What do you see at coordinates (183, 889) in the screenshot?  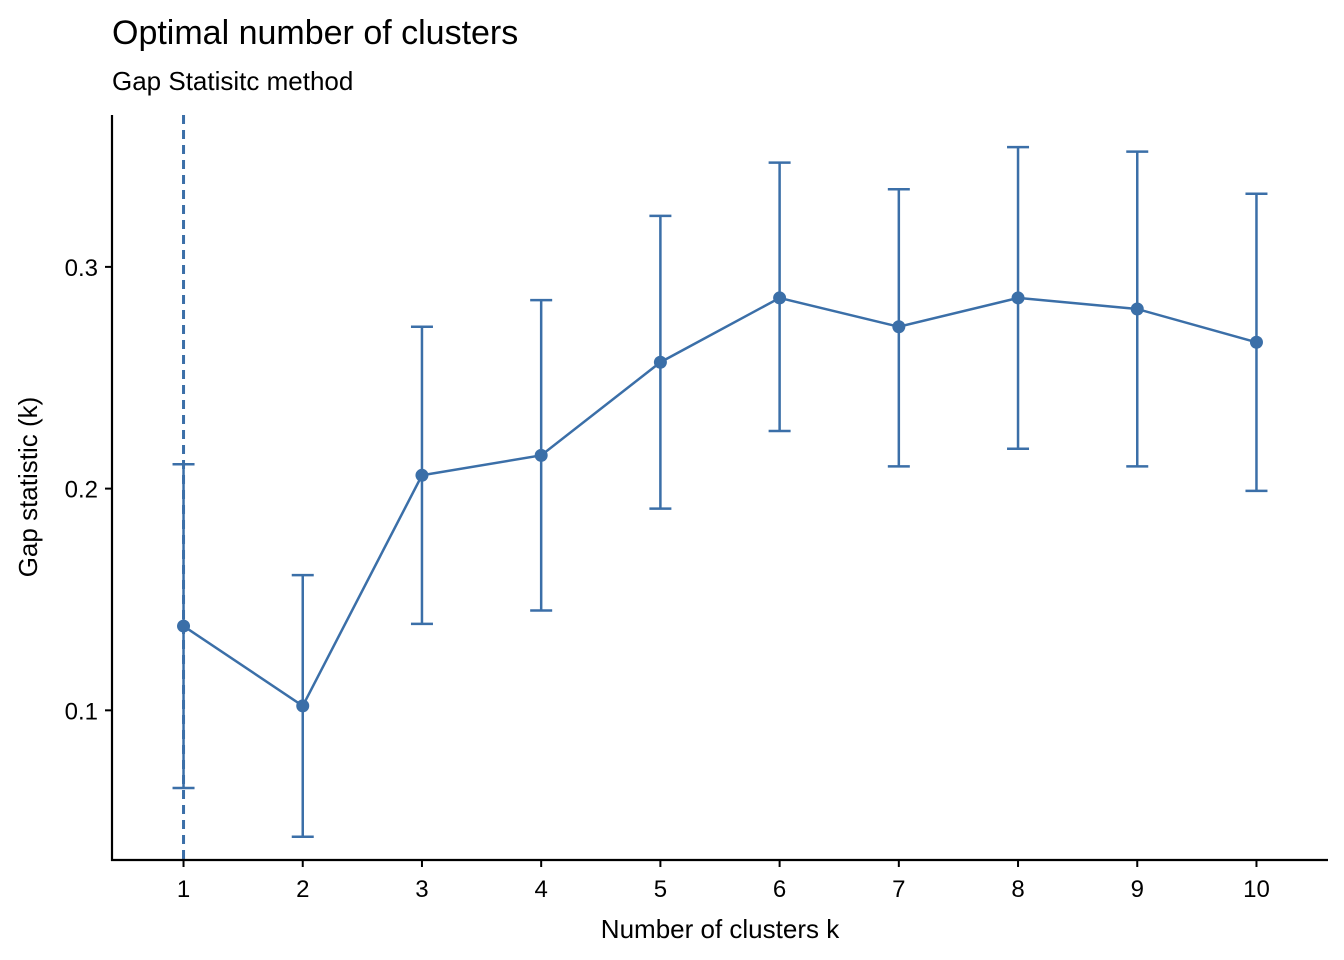 I see `x-tick-label-1: 1` at bounding box center [183, 889].